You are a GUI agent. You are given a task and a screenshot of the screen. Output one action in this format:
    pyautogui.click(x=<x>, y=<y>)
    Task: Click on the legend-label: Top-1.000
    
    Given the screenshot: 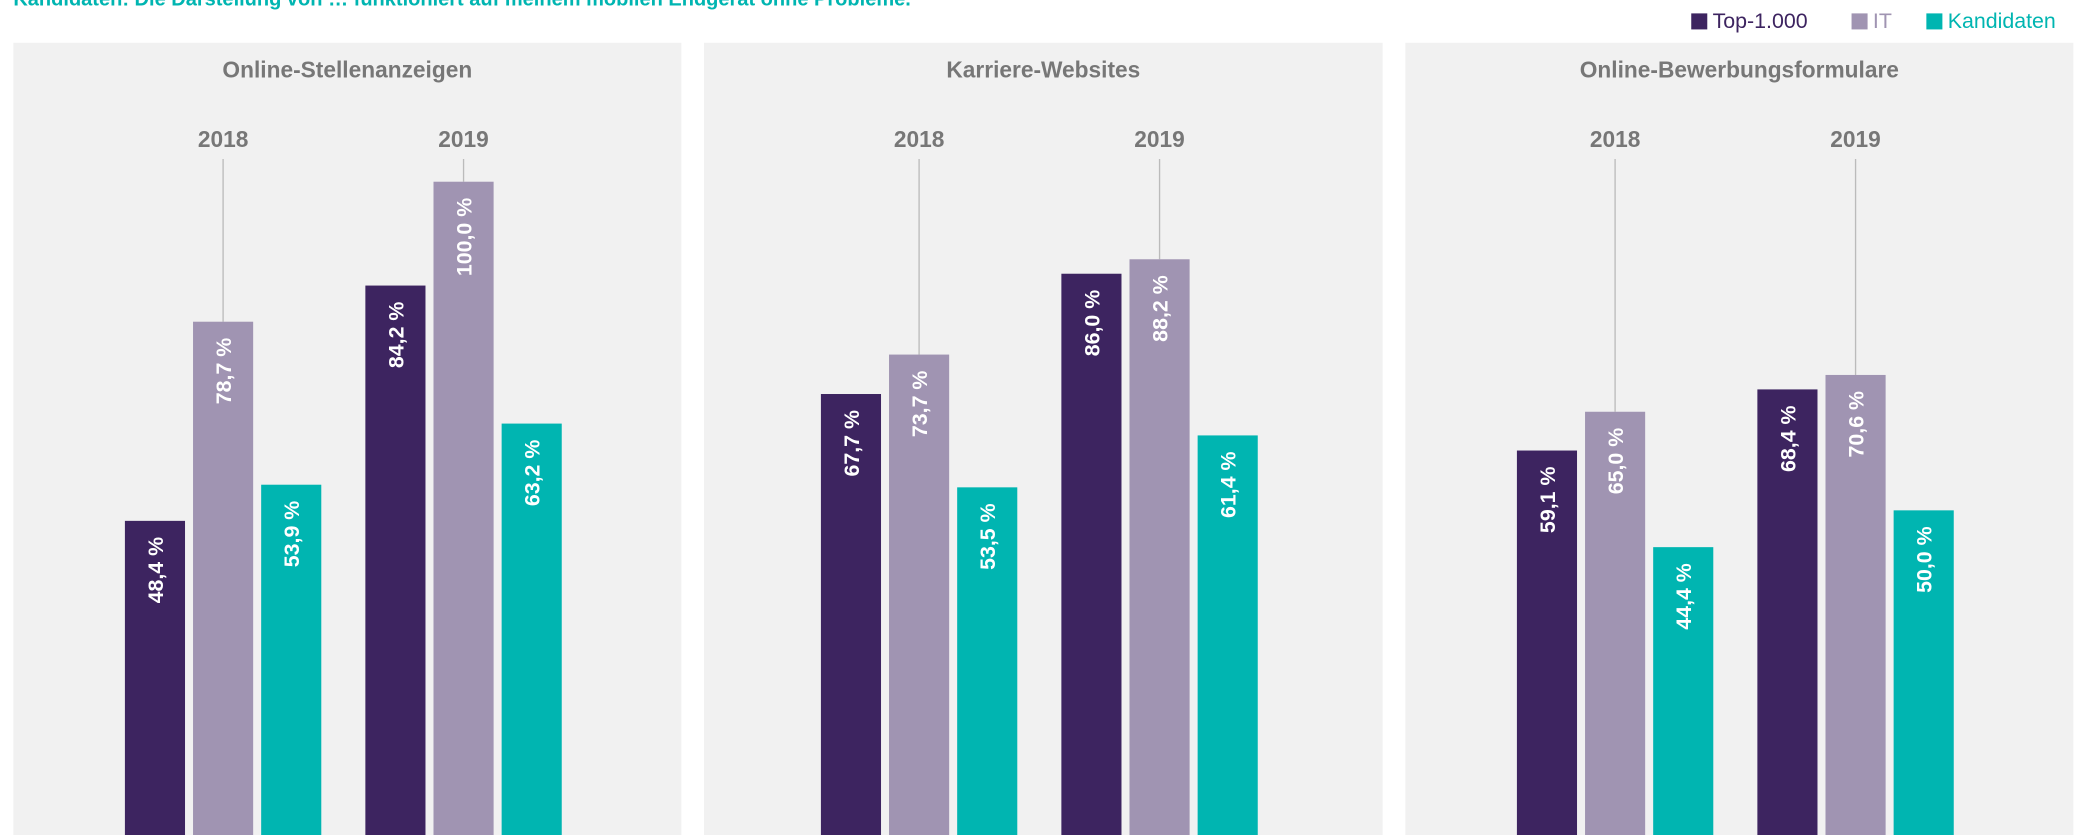 What is the action you would take?
    pyautogui.click(x=1760, y=21)
    